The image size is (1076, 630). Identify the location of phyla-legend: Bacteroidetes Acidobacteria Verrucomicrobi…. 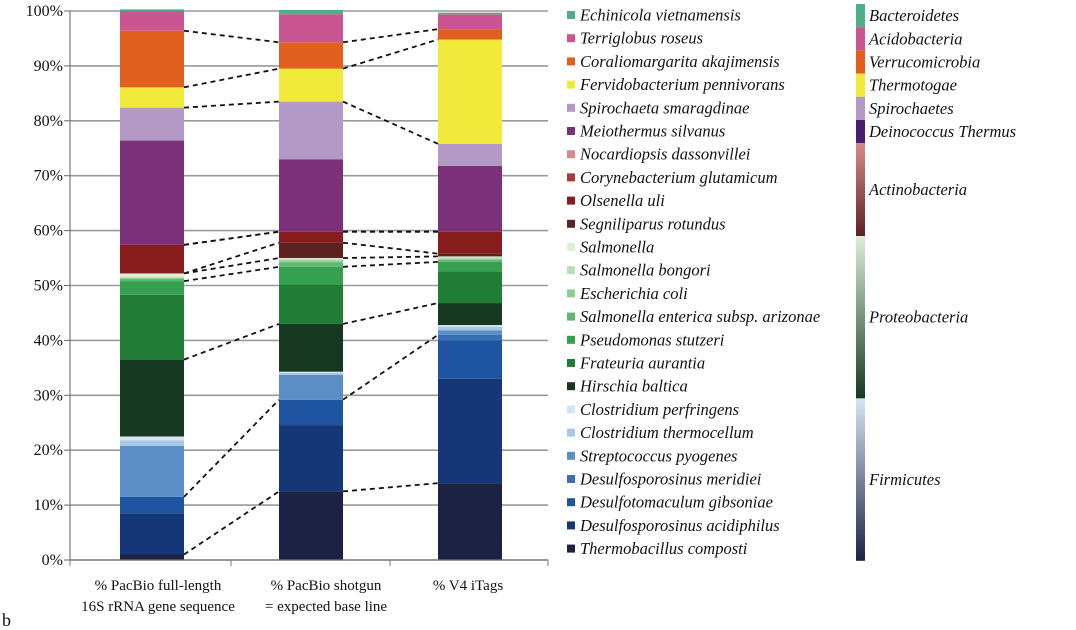
(936, 282).